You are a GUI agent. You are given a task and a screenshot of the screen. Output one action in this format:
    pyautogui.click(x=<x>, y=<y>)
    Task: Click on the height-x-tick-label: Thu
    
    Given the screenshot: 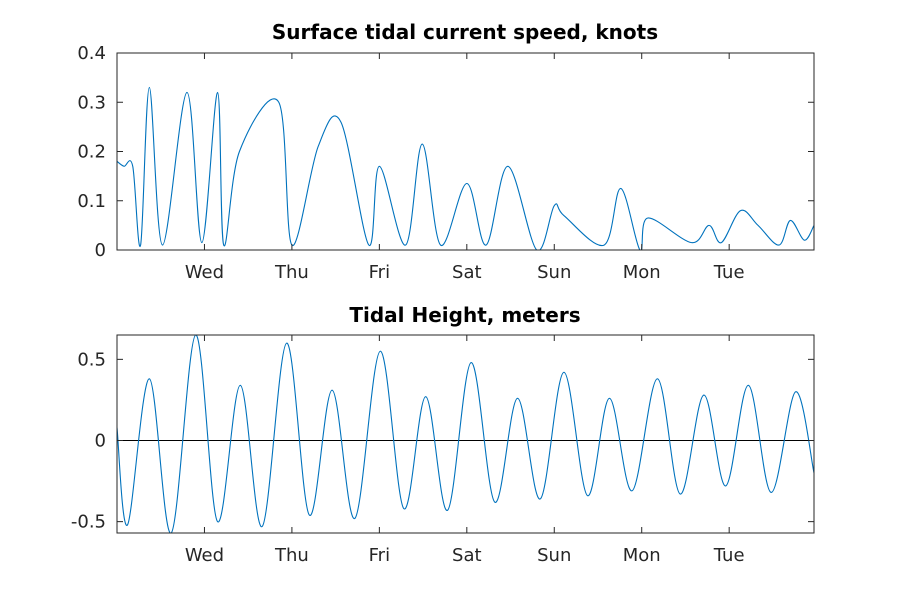 What is the action you would take?
    pyautogui.click(x=291, y=555)
    